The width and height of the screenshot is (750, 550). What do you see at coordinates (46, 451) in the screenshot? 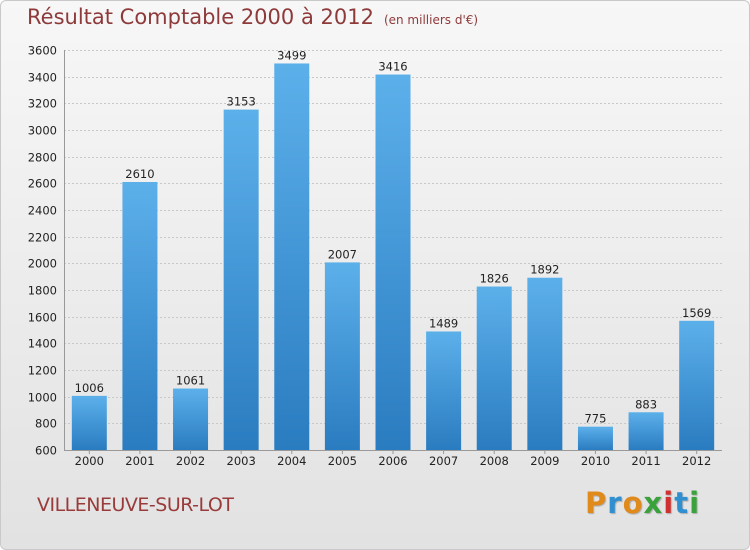
I see `y-tick-label: 600` at bounding box center [46, 451].